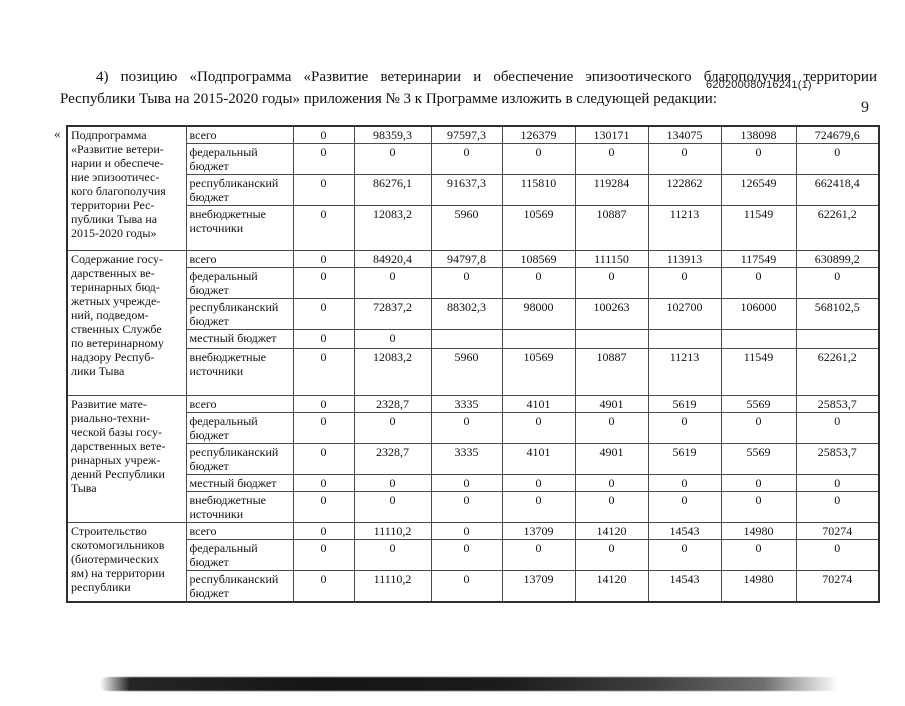 The height and width of the screenshot is (706, 905). Describe the element at coordinates (392, 372) in the screenshot. I see `value-cell: 12083,2` at that location.